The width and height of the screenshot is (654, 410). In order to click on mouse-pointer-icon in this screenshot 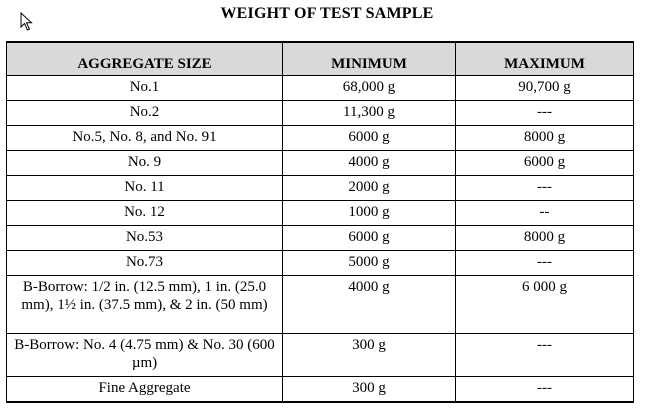, I will do `click(26, 21)`.